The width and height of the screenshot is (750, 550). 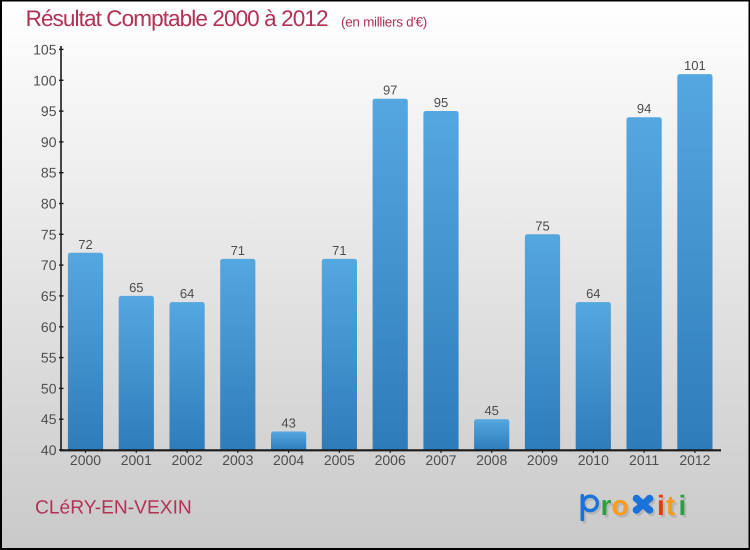 What do you see at coordinates (694, 460) in the screenshot?
I see `svg-text: 2012` at bounding box center [694, 460].